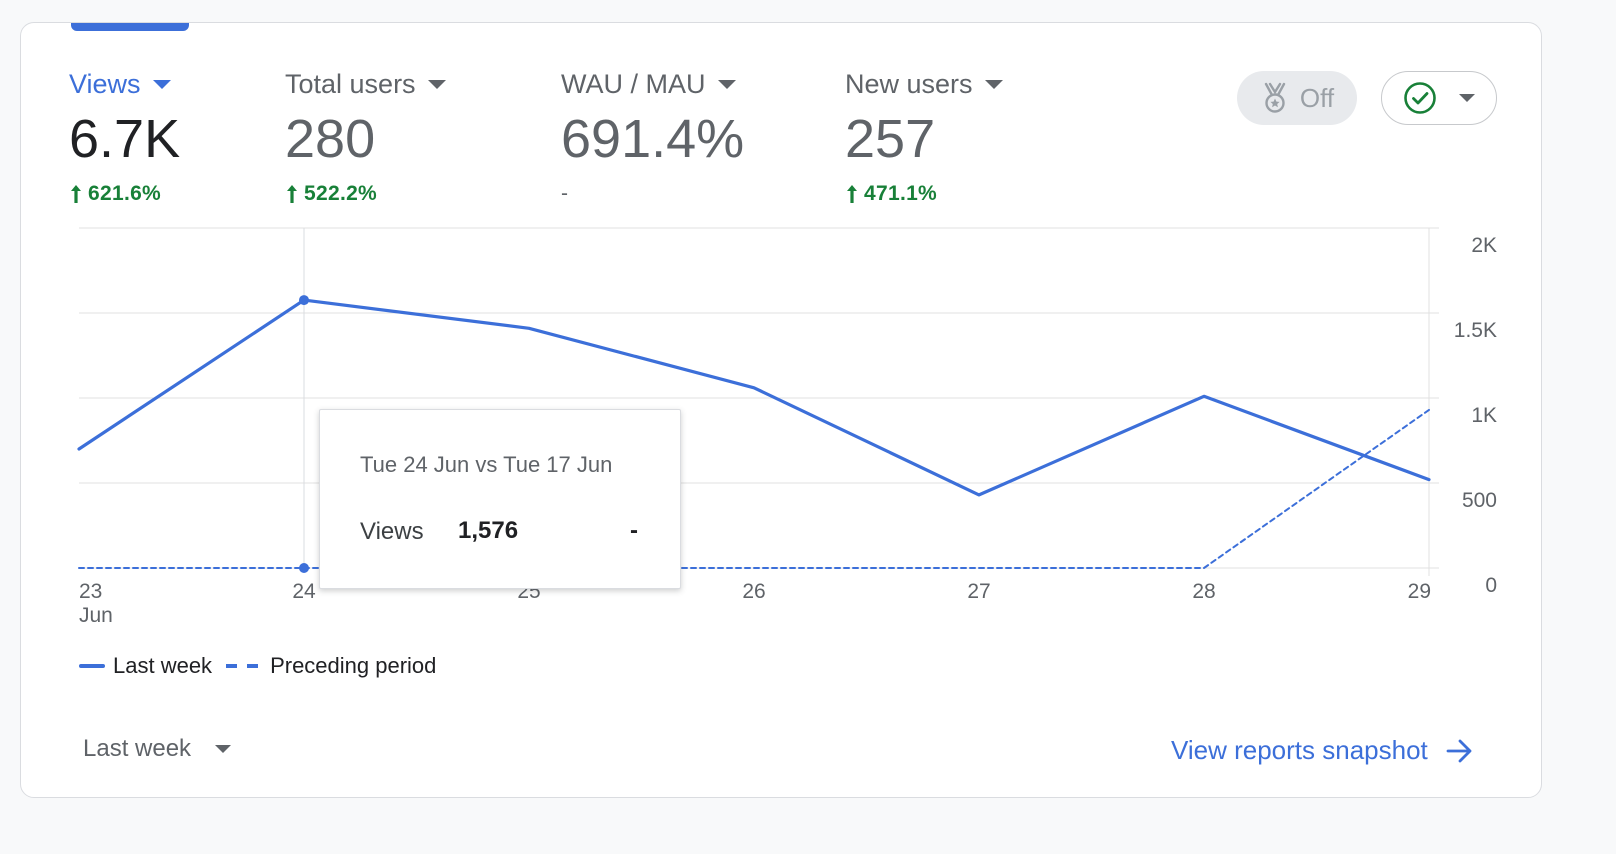 The width and height of the screenshot is (1616, 854). What do you see at coordinates (341, 193) in the screenshot?
I see `metric-total-users-change-value: 522.2%` at bounding box center [341, 193].